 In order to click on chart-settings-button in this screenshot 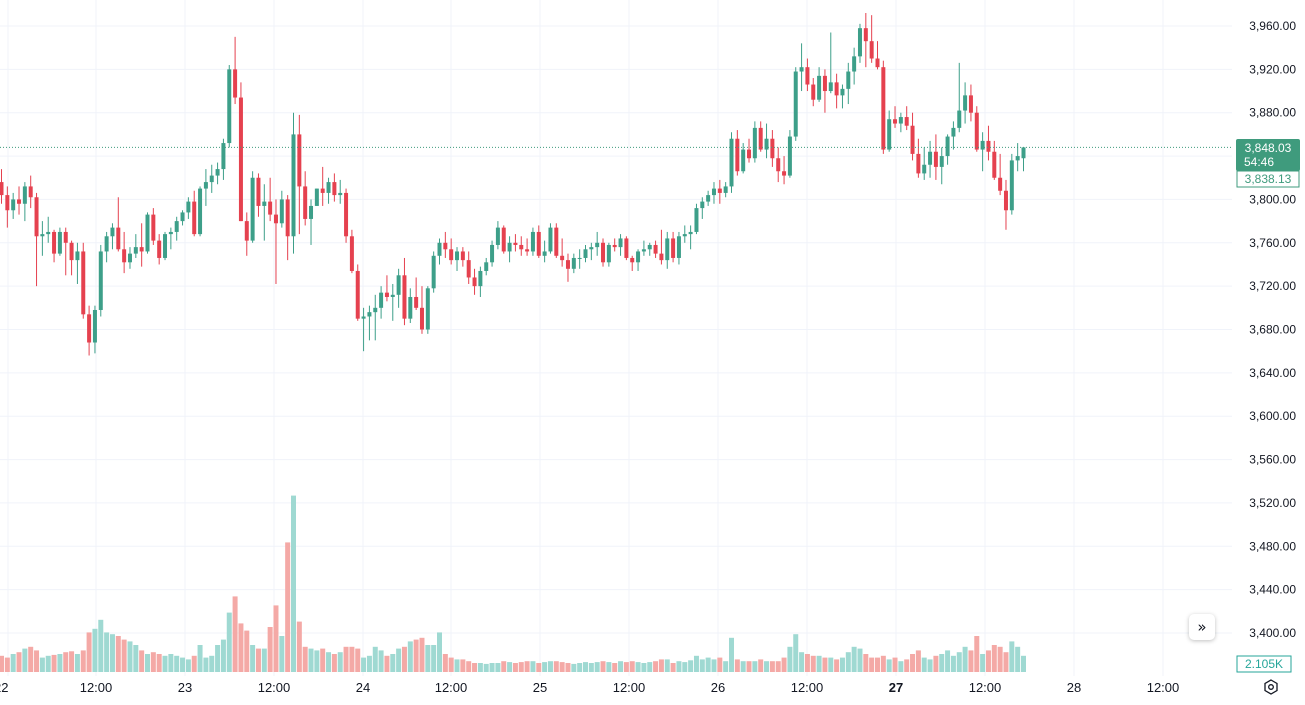, I will do `click(1271, 687)`.